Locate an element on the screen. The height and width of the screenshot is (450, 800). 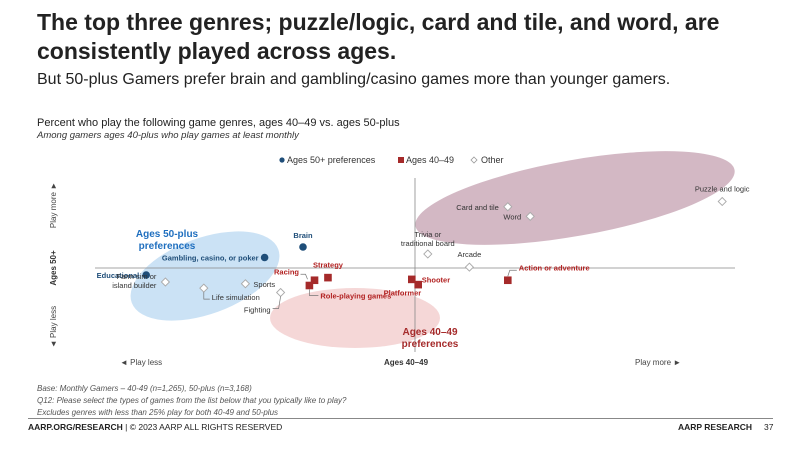
label-strategy: Strategy is located at coordinates (328, 265).